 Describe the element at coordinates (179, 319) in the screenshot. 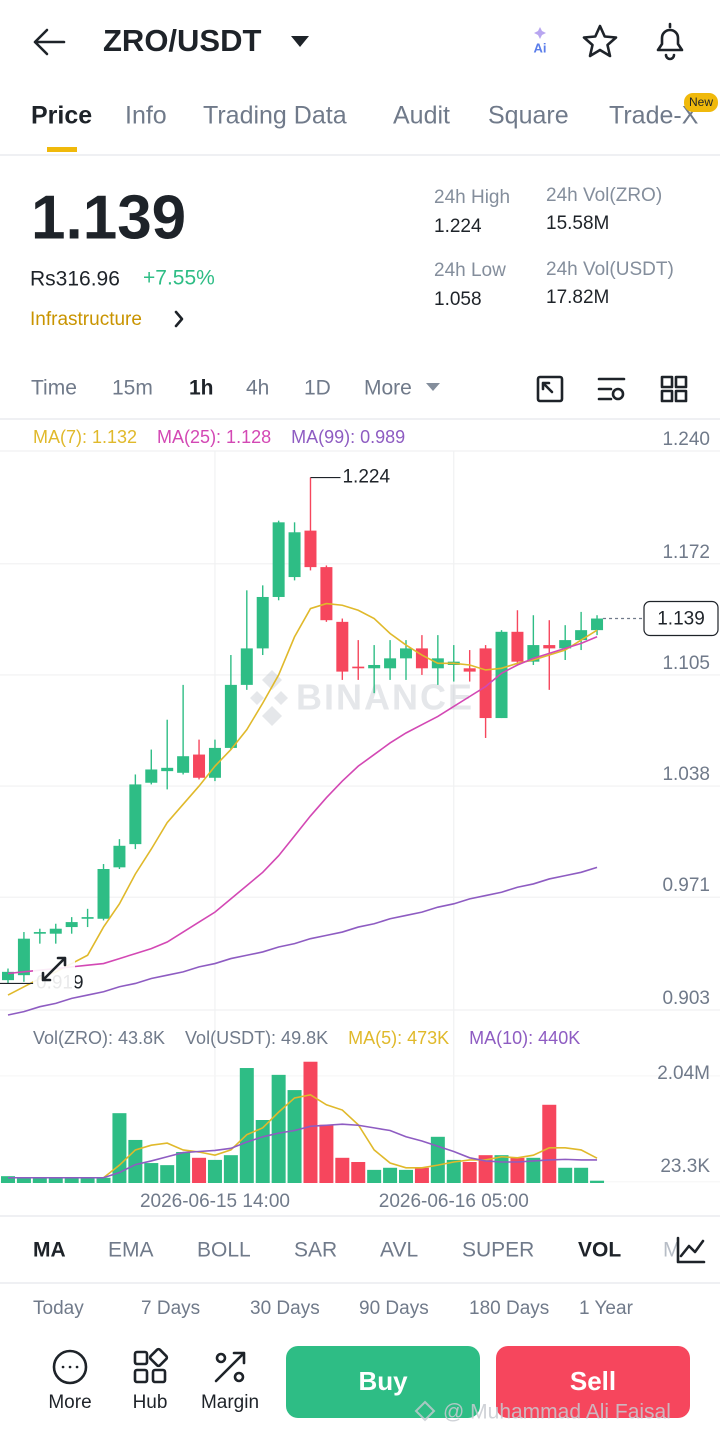

I see `chevron` at that location.